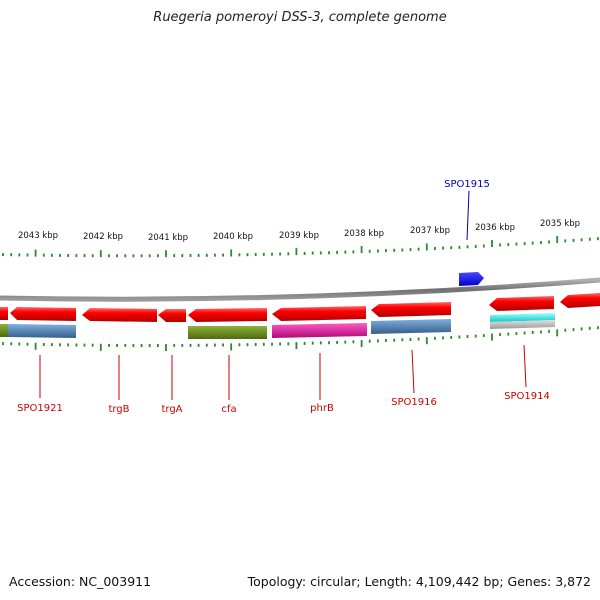  Describe the element at coordinates (522, 317) in the screenshot. I see `cog-bar-cyan` at that location.